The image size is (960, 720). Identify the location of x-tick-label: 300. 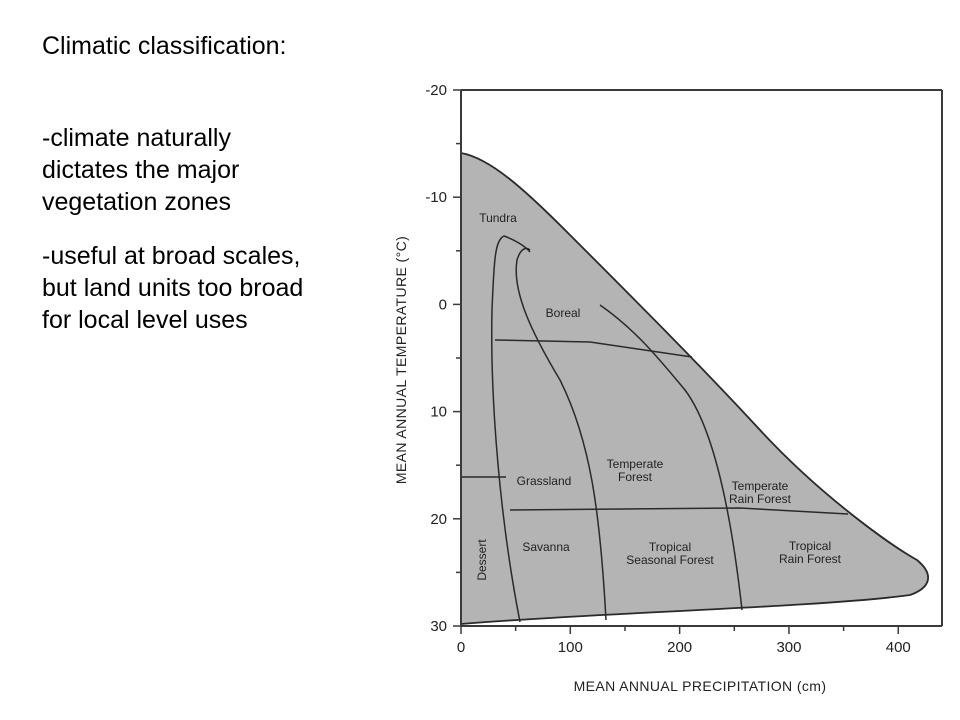
(788, 647).